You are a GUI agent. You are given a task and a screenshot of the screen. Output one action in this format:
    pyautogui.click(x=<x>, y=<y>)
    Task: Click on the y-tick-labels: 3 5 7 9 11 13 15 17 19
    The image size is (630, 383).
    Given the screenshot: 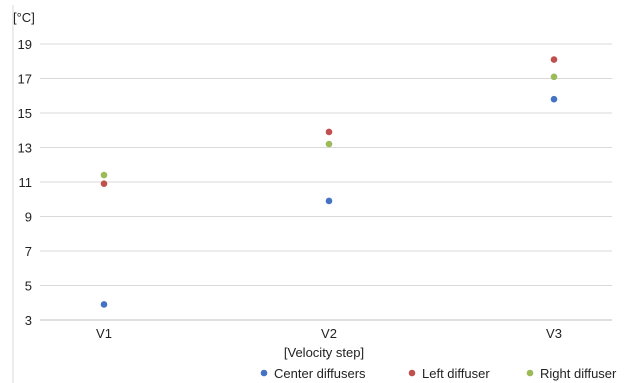 What is the action you would take?
    pyautogui.click(x=25, y=182)
    